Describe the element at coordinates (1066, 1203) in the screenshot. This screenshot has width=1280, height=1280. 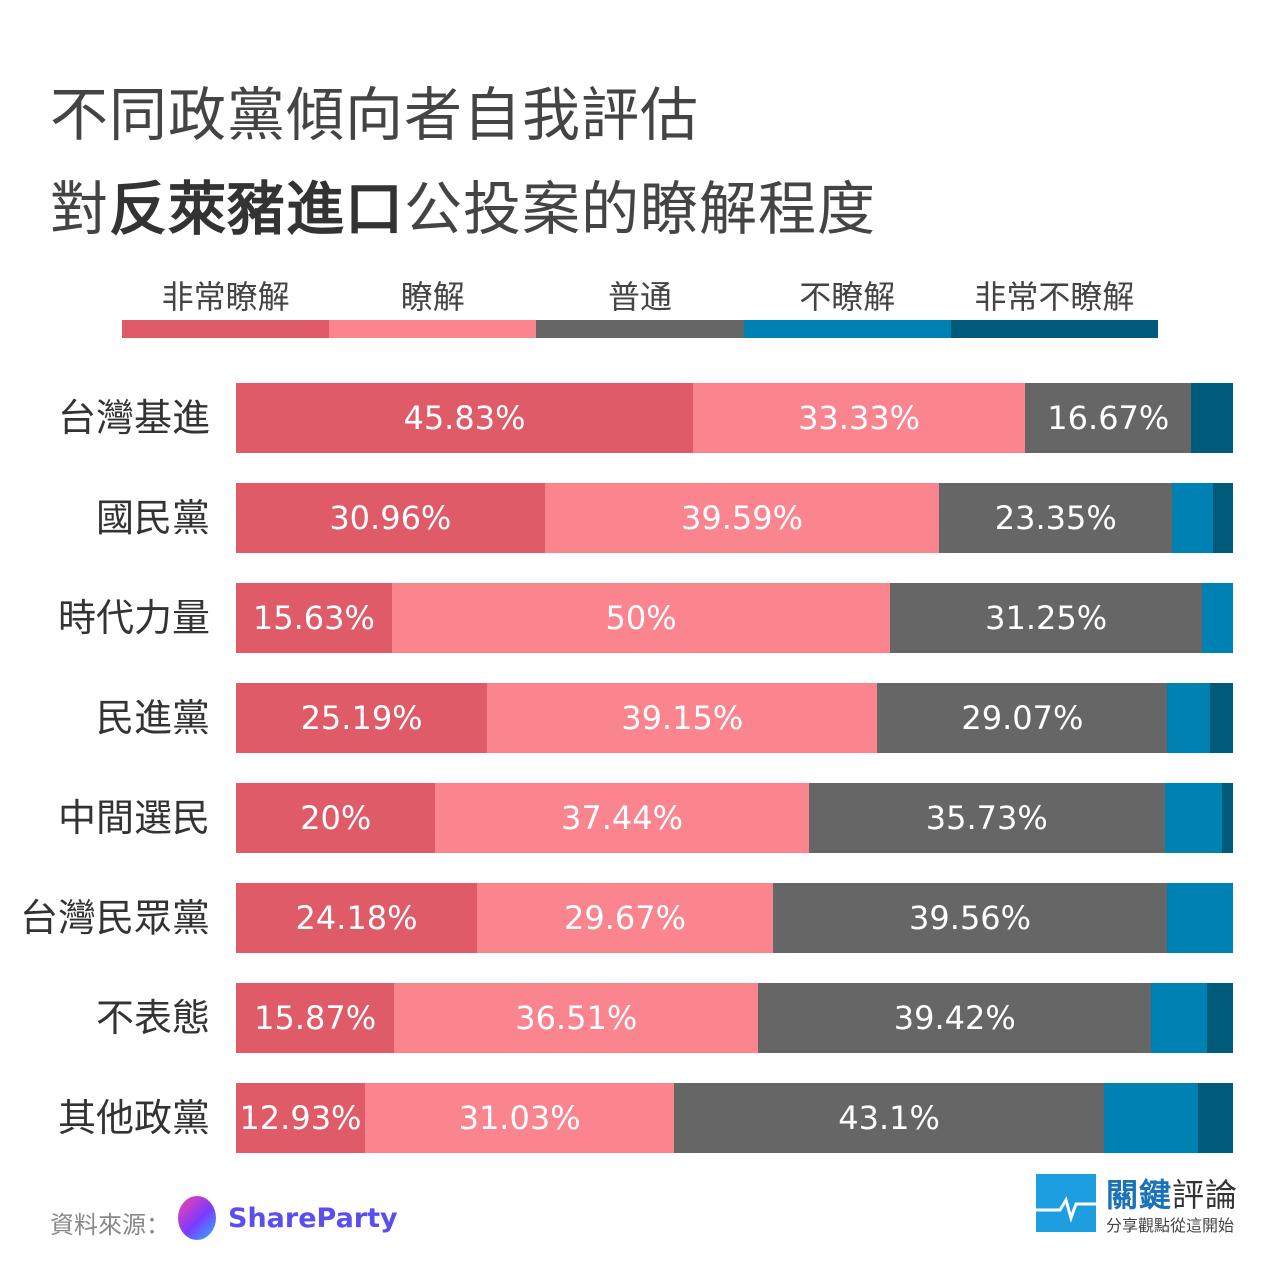
I see `pulse-logo-icon` at that location.